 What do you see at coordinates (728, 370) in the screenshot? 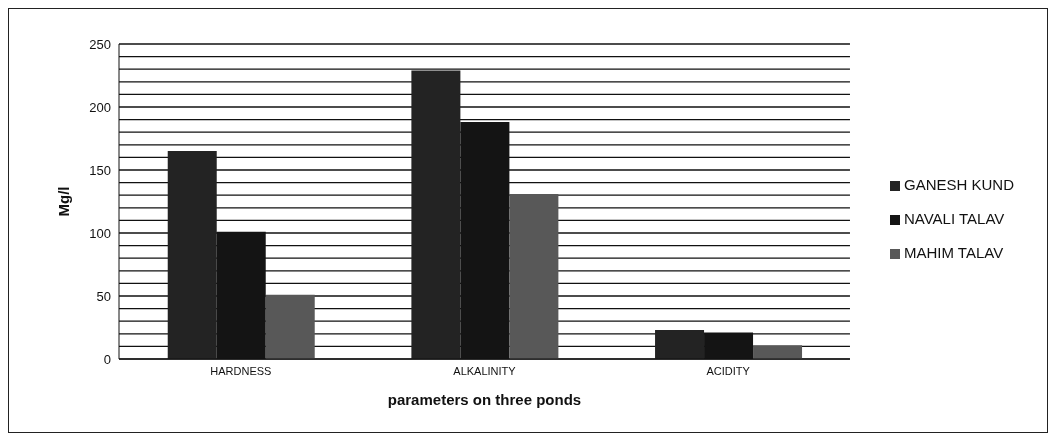
I see `x-tick-label: ACIDITY` at bounding box center [728, 370].